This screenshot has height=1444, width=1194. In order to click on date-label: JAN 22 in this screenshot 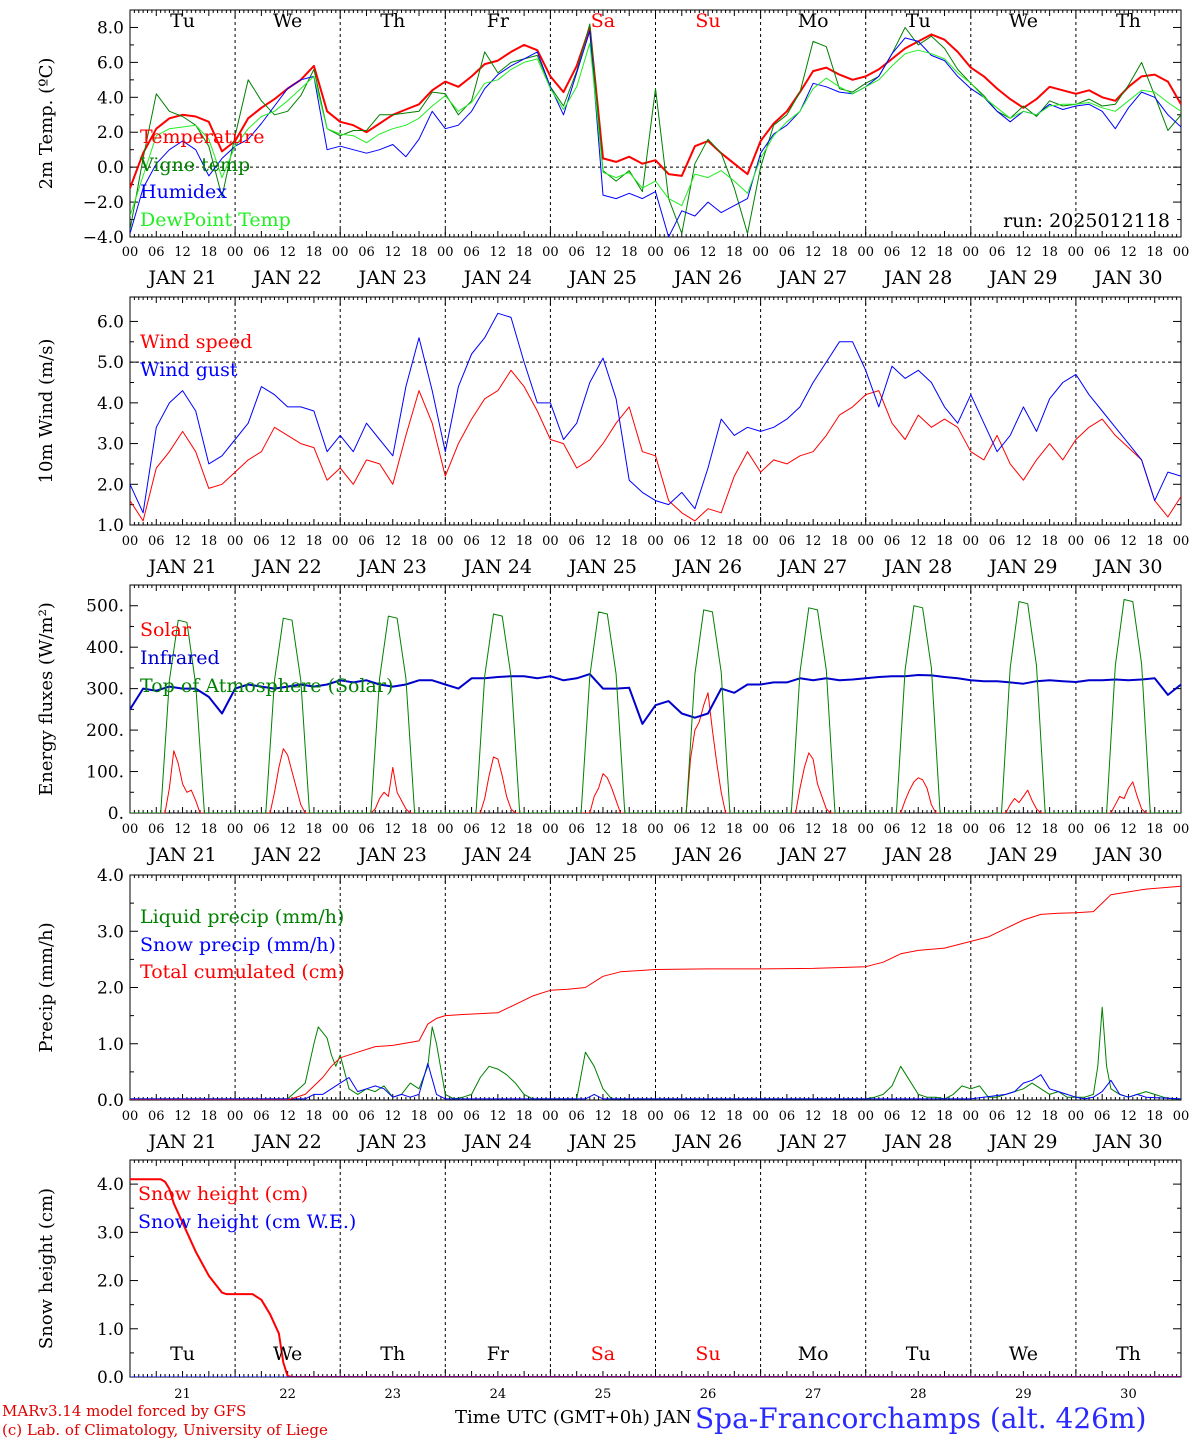, I will do `click(287, 278)`.